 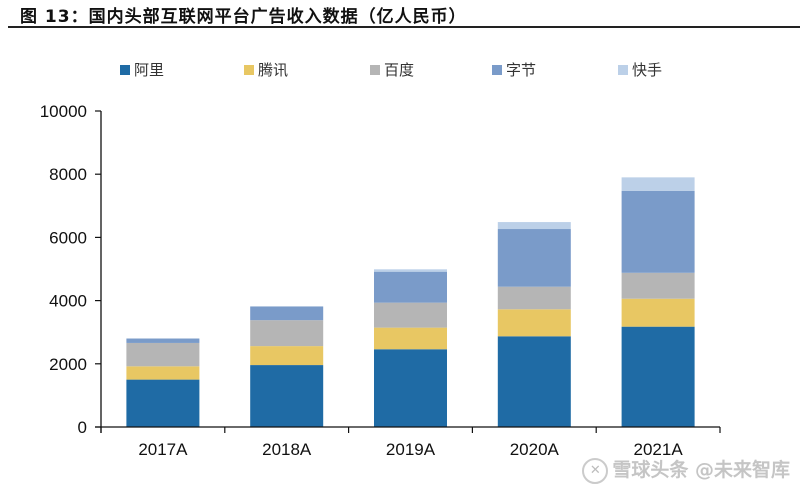 I want to click on legend-item-腾讯: 腾讯, so click(x=266, y=69).